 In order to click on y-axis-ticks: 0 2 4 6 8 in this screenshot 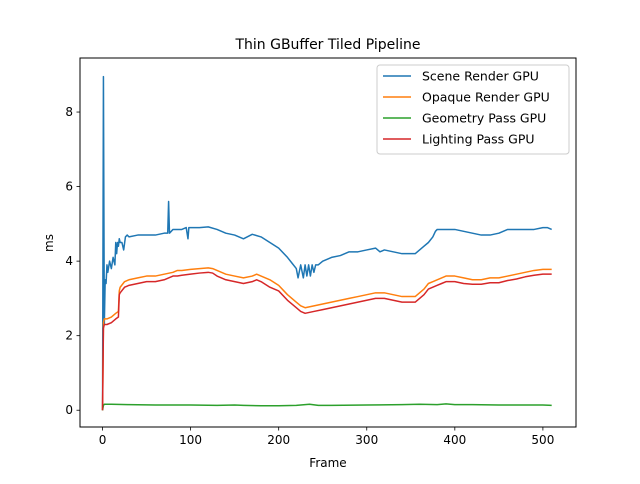, I will do `click(72, 261)`.